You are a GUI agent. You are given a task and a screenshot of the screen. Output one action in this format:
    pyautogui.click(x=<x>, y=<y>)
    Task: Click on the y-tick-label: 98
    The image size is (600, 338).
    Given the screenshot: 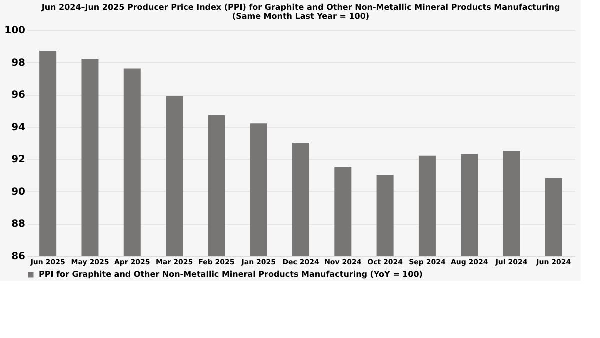 What is the action you would take?
    pyautogui.click(x=19, y=63)
    